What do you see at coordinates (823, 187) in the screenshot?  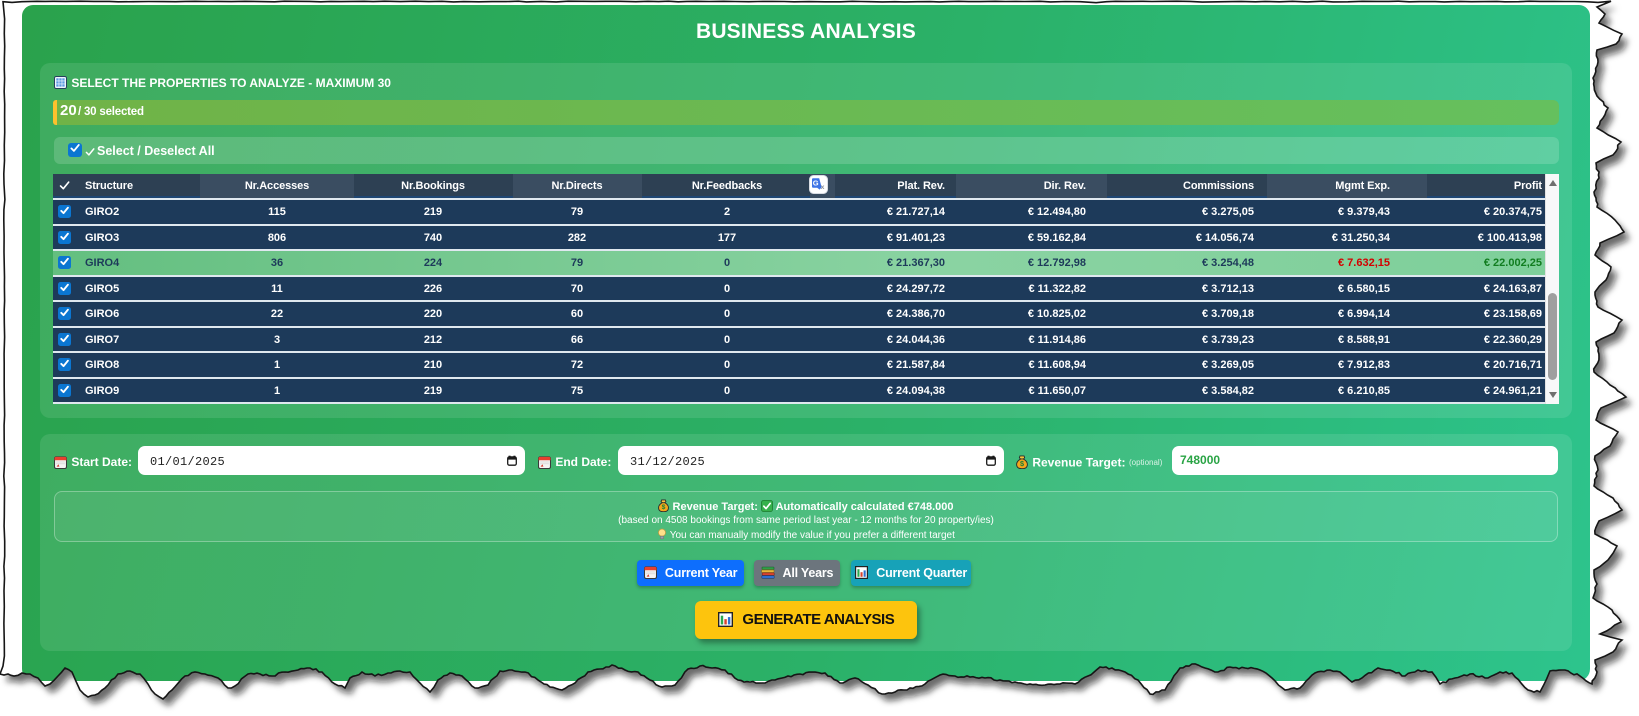 I see `svg-text: x` at bounding box center [823, 187].